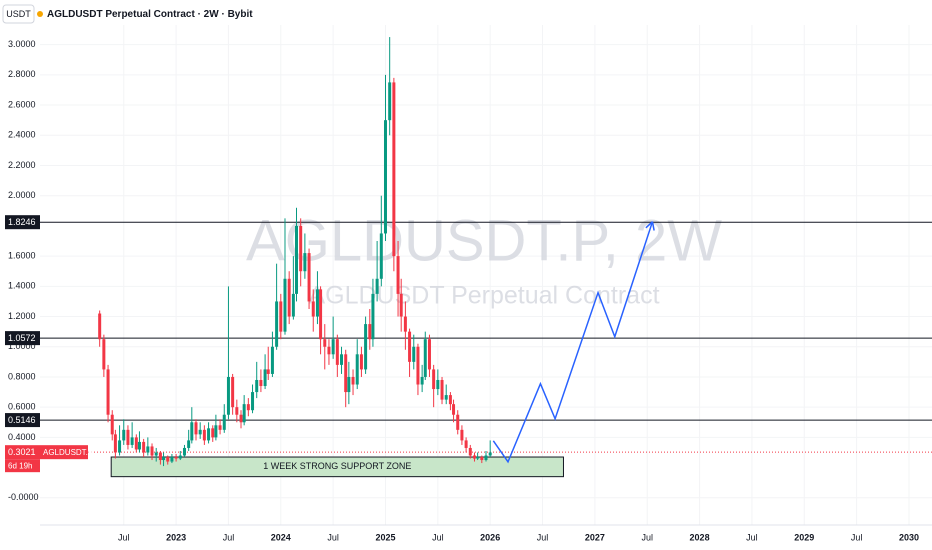 This screenshot has height=550, width=932. Describe the element at coordinates (22, 437) in the screenshot. I see `y-tick-label: 0.4000` at that location.